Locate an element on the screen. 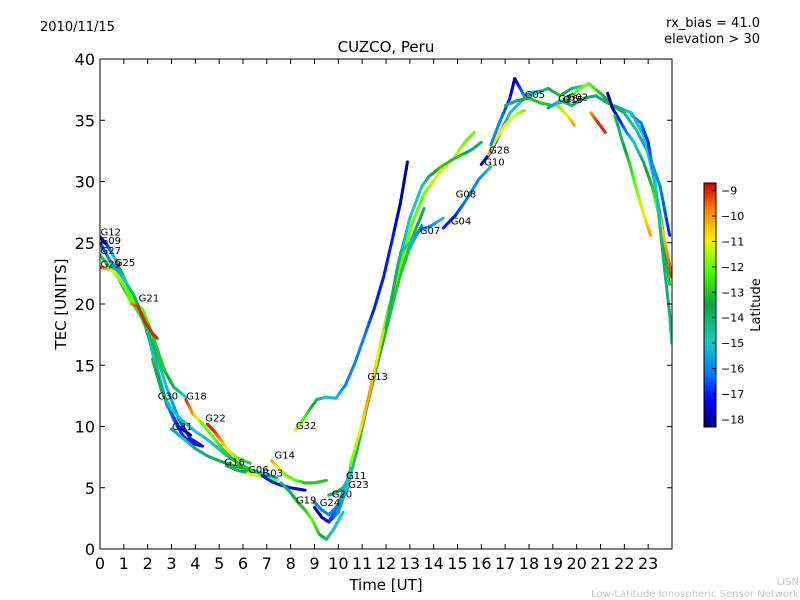 This screenshot has width=800, height=600. x-tick-label: 1 is located at coordinates (124, 563).